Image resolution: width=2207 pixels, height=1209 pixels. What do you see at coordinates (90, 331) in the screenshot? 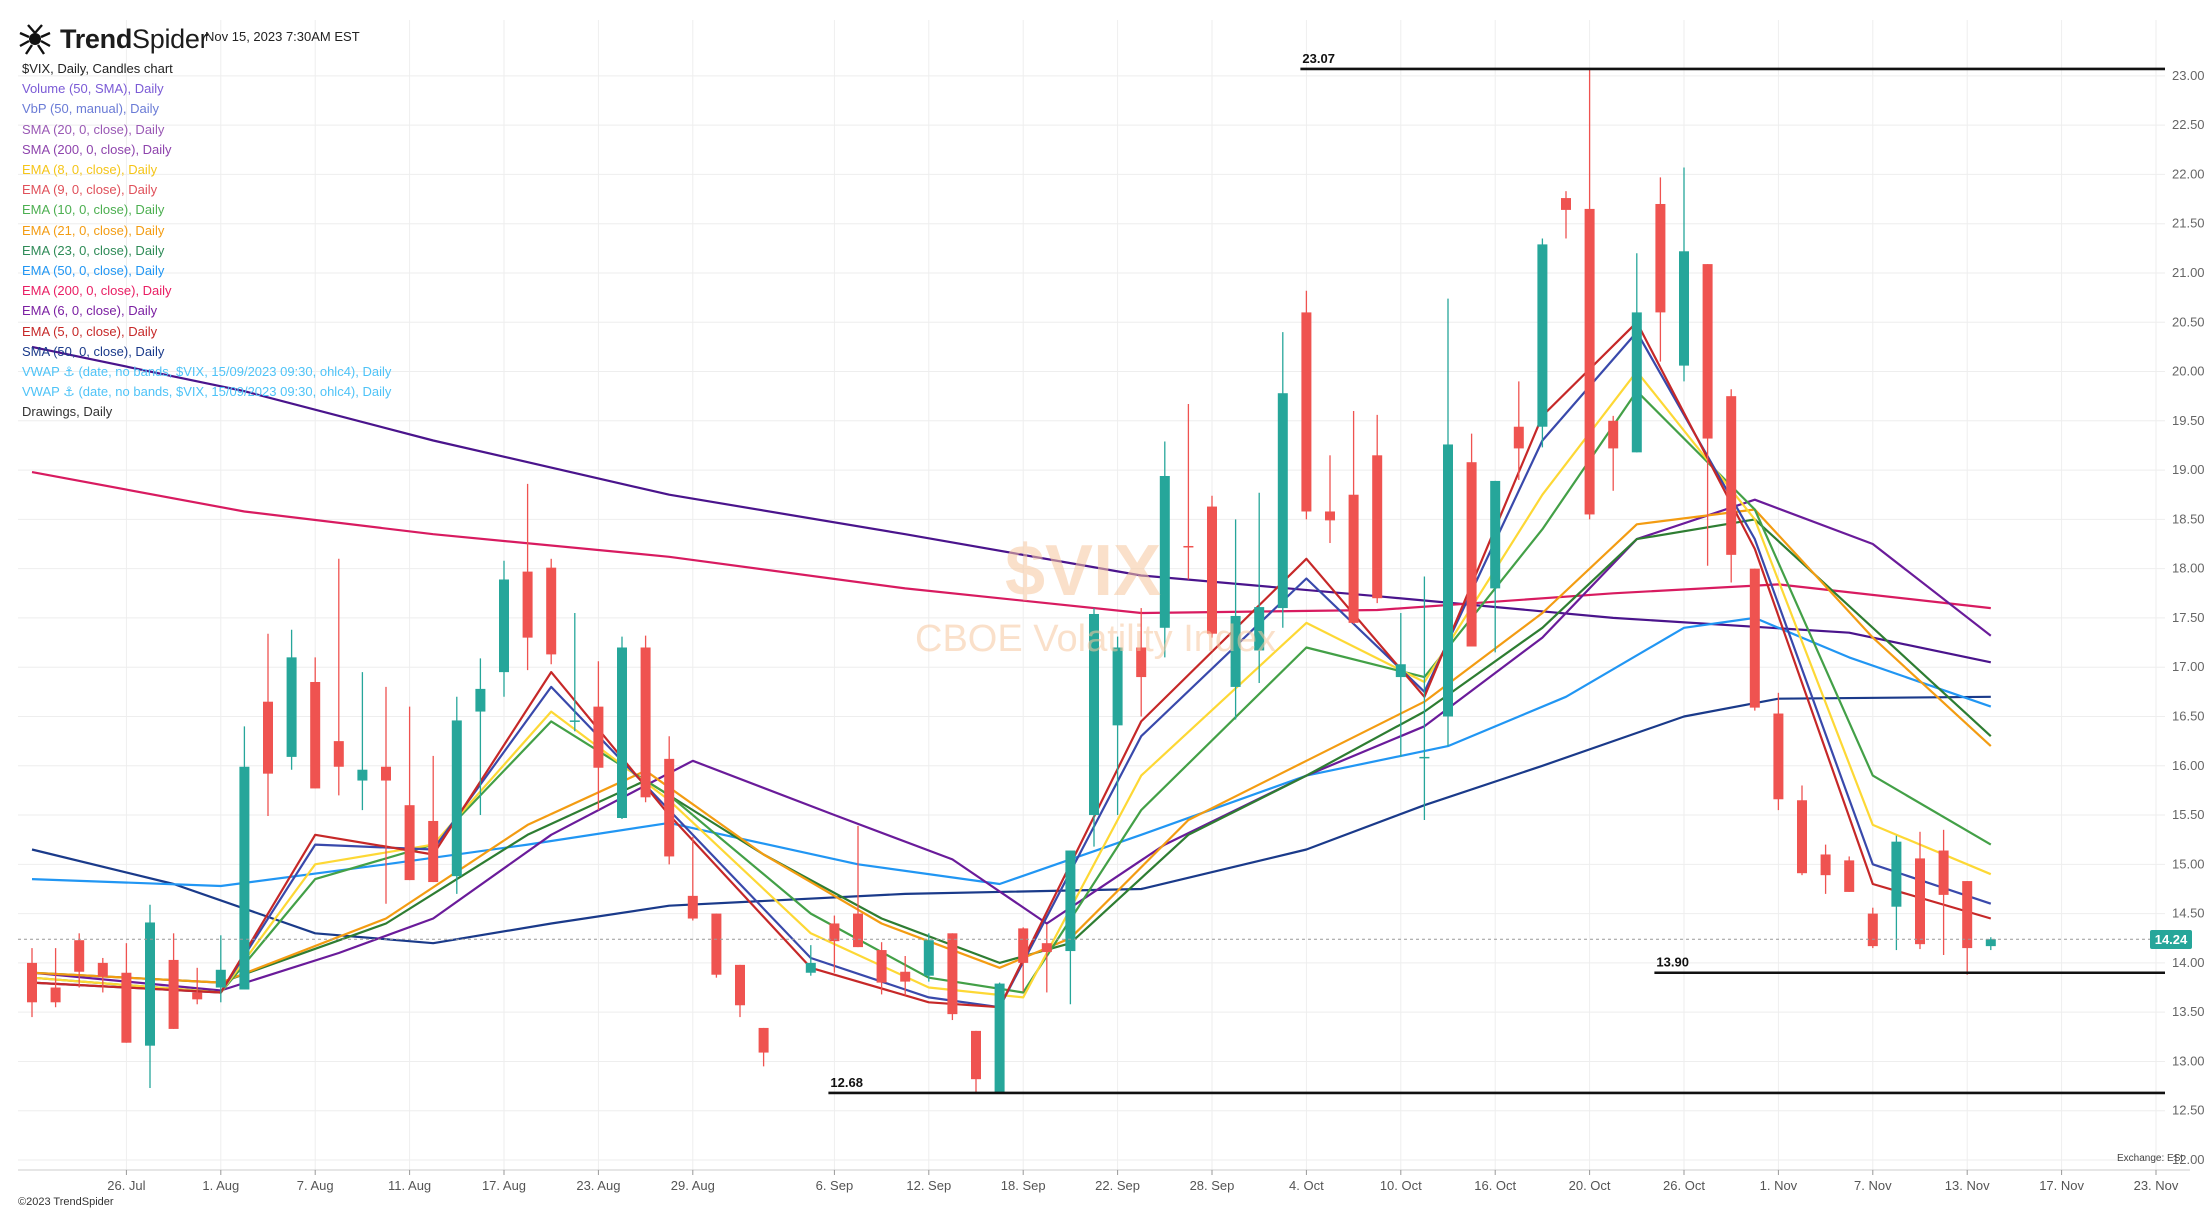
I see `legend-item: EMA (5, 0, close), Daily` at bounding box center [90, 331].